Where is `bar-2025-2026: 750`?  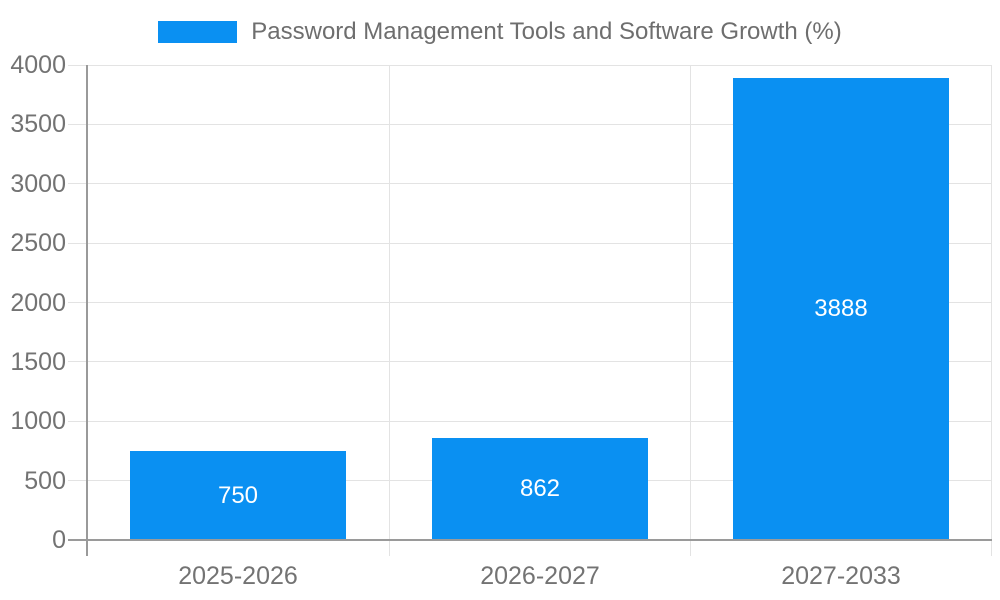 bar-2025-2026: 750 is located at coordinates (238, 495).